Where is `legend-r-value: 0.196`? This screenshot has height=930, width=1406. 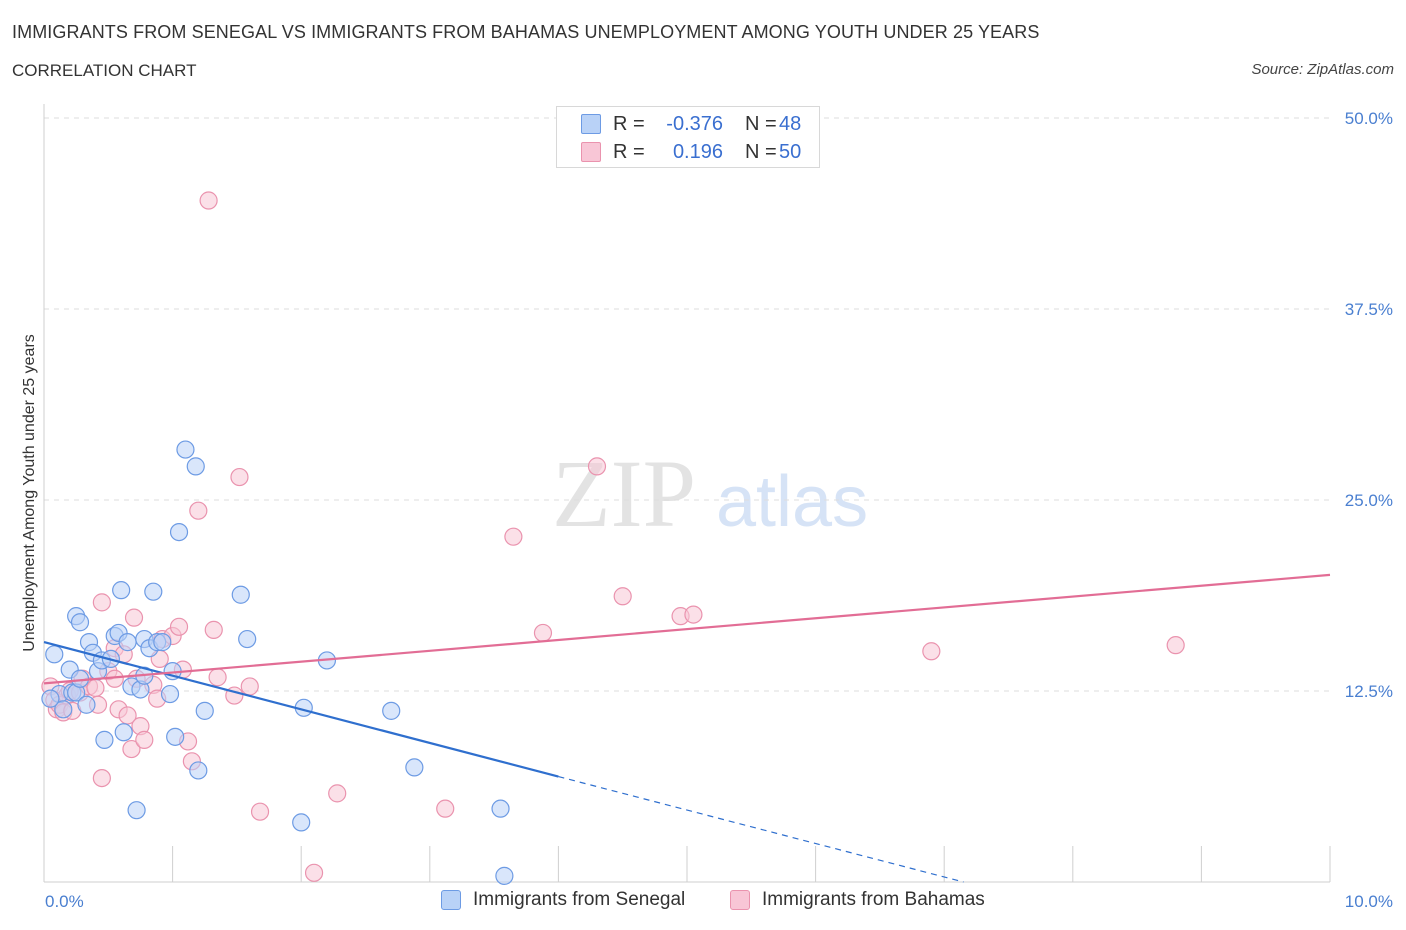
legend-r-value: 0.196 is located at coordinates (697, 151).